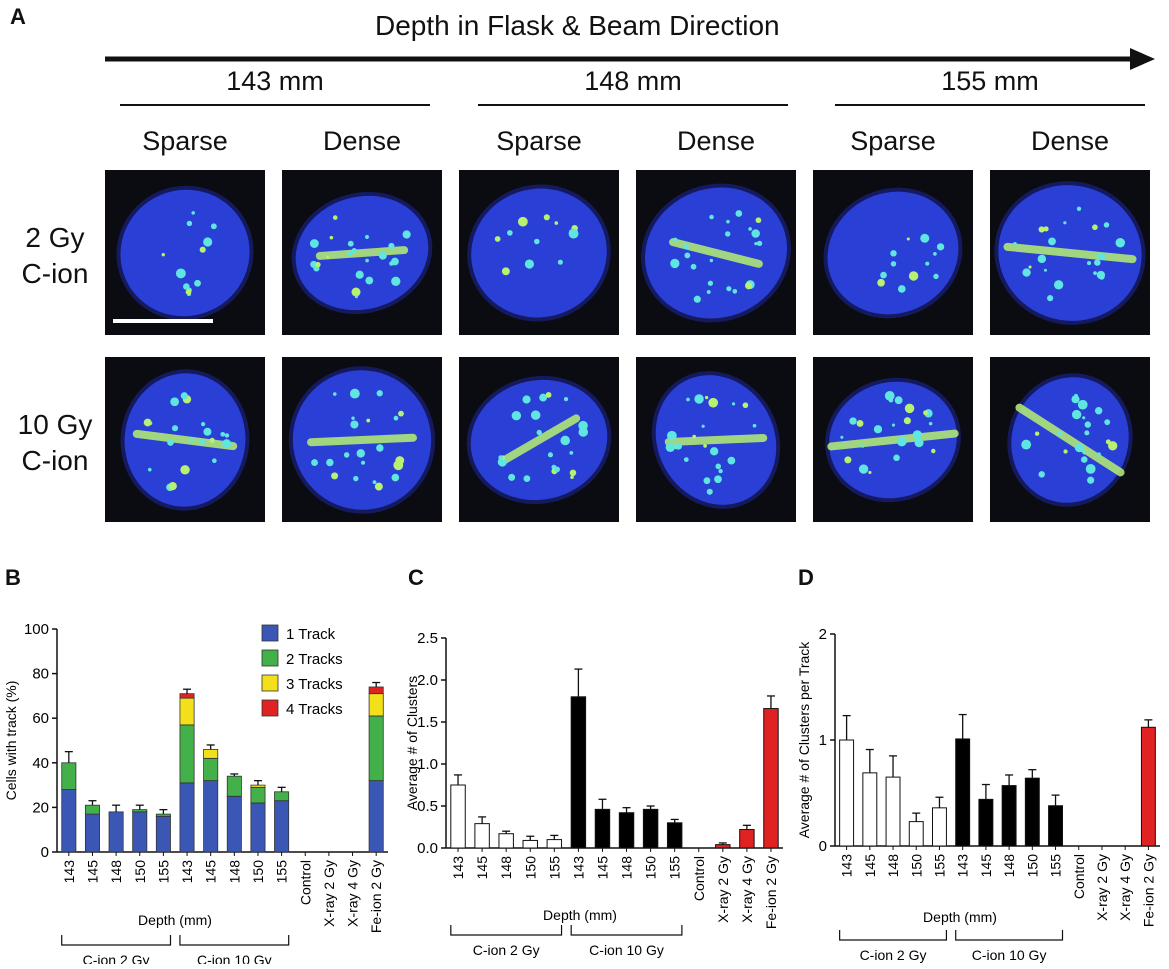  What do you see at coordinates (416, 577) in the screenshot?
I see `panel-c-label: C` at bounding box center [416, 577].